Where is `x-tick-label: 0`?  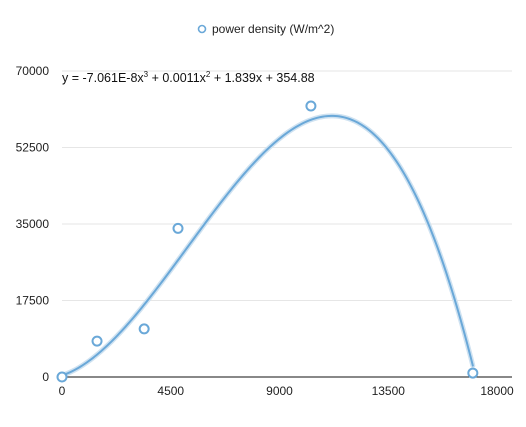
x-tick-label: 0 is located at coordinates (62, 391).